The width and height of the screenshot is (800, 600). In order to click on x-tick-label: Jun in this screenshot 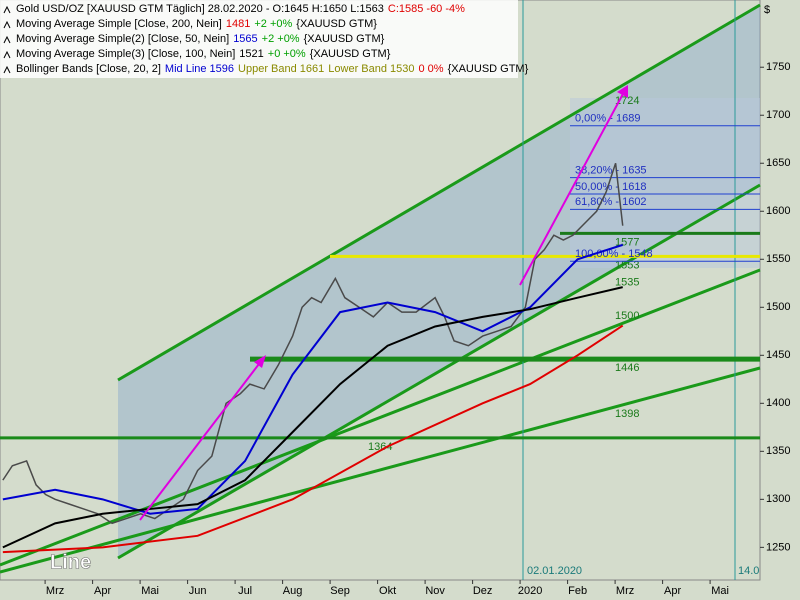, I will do `click(198, 591)`.